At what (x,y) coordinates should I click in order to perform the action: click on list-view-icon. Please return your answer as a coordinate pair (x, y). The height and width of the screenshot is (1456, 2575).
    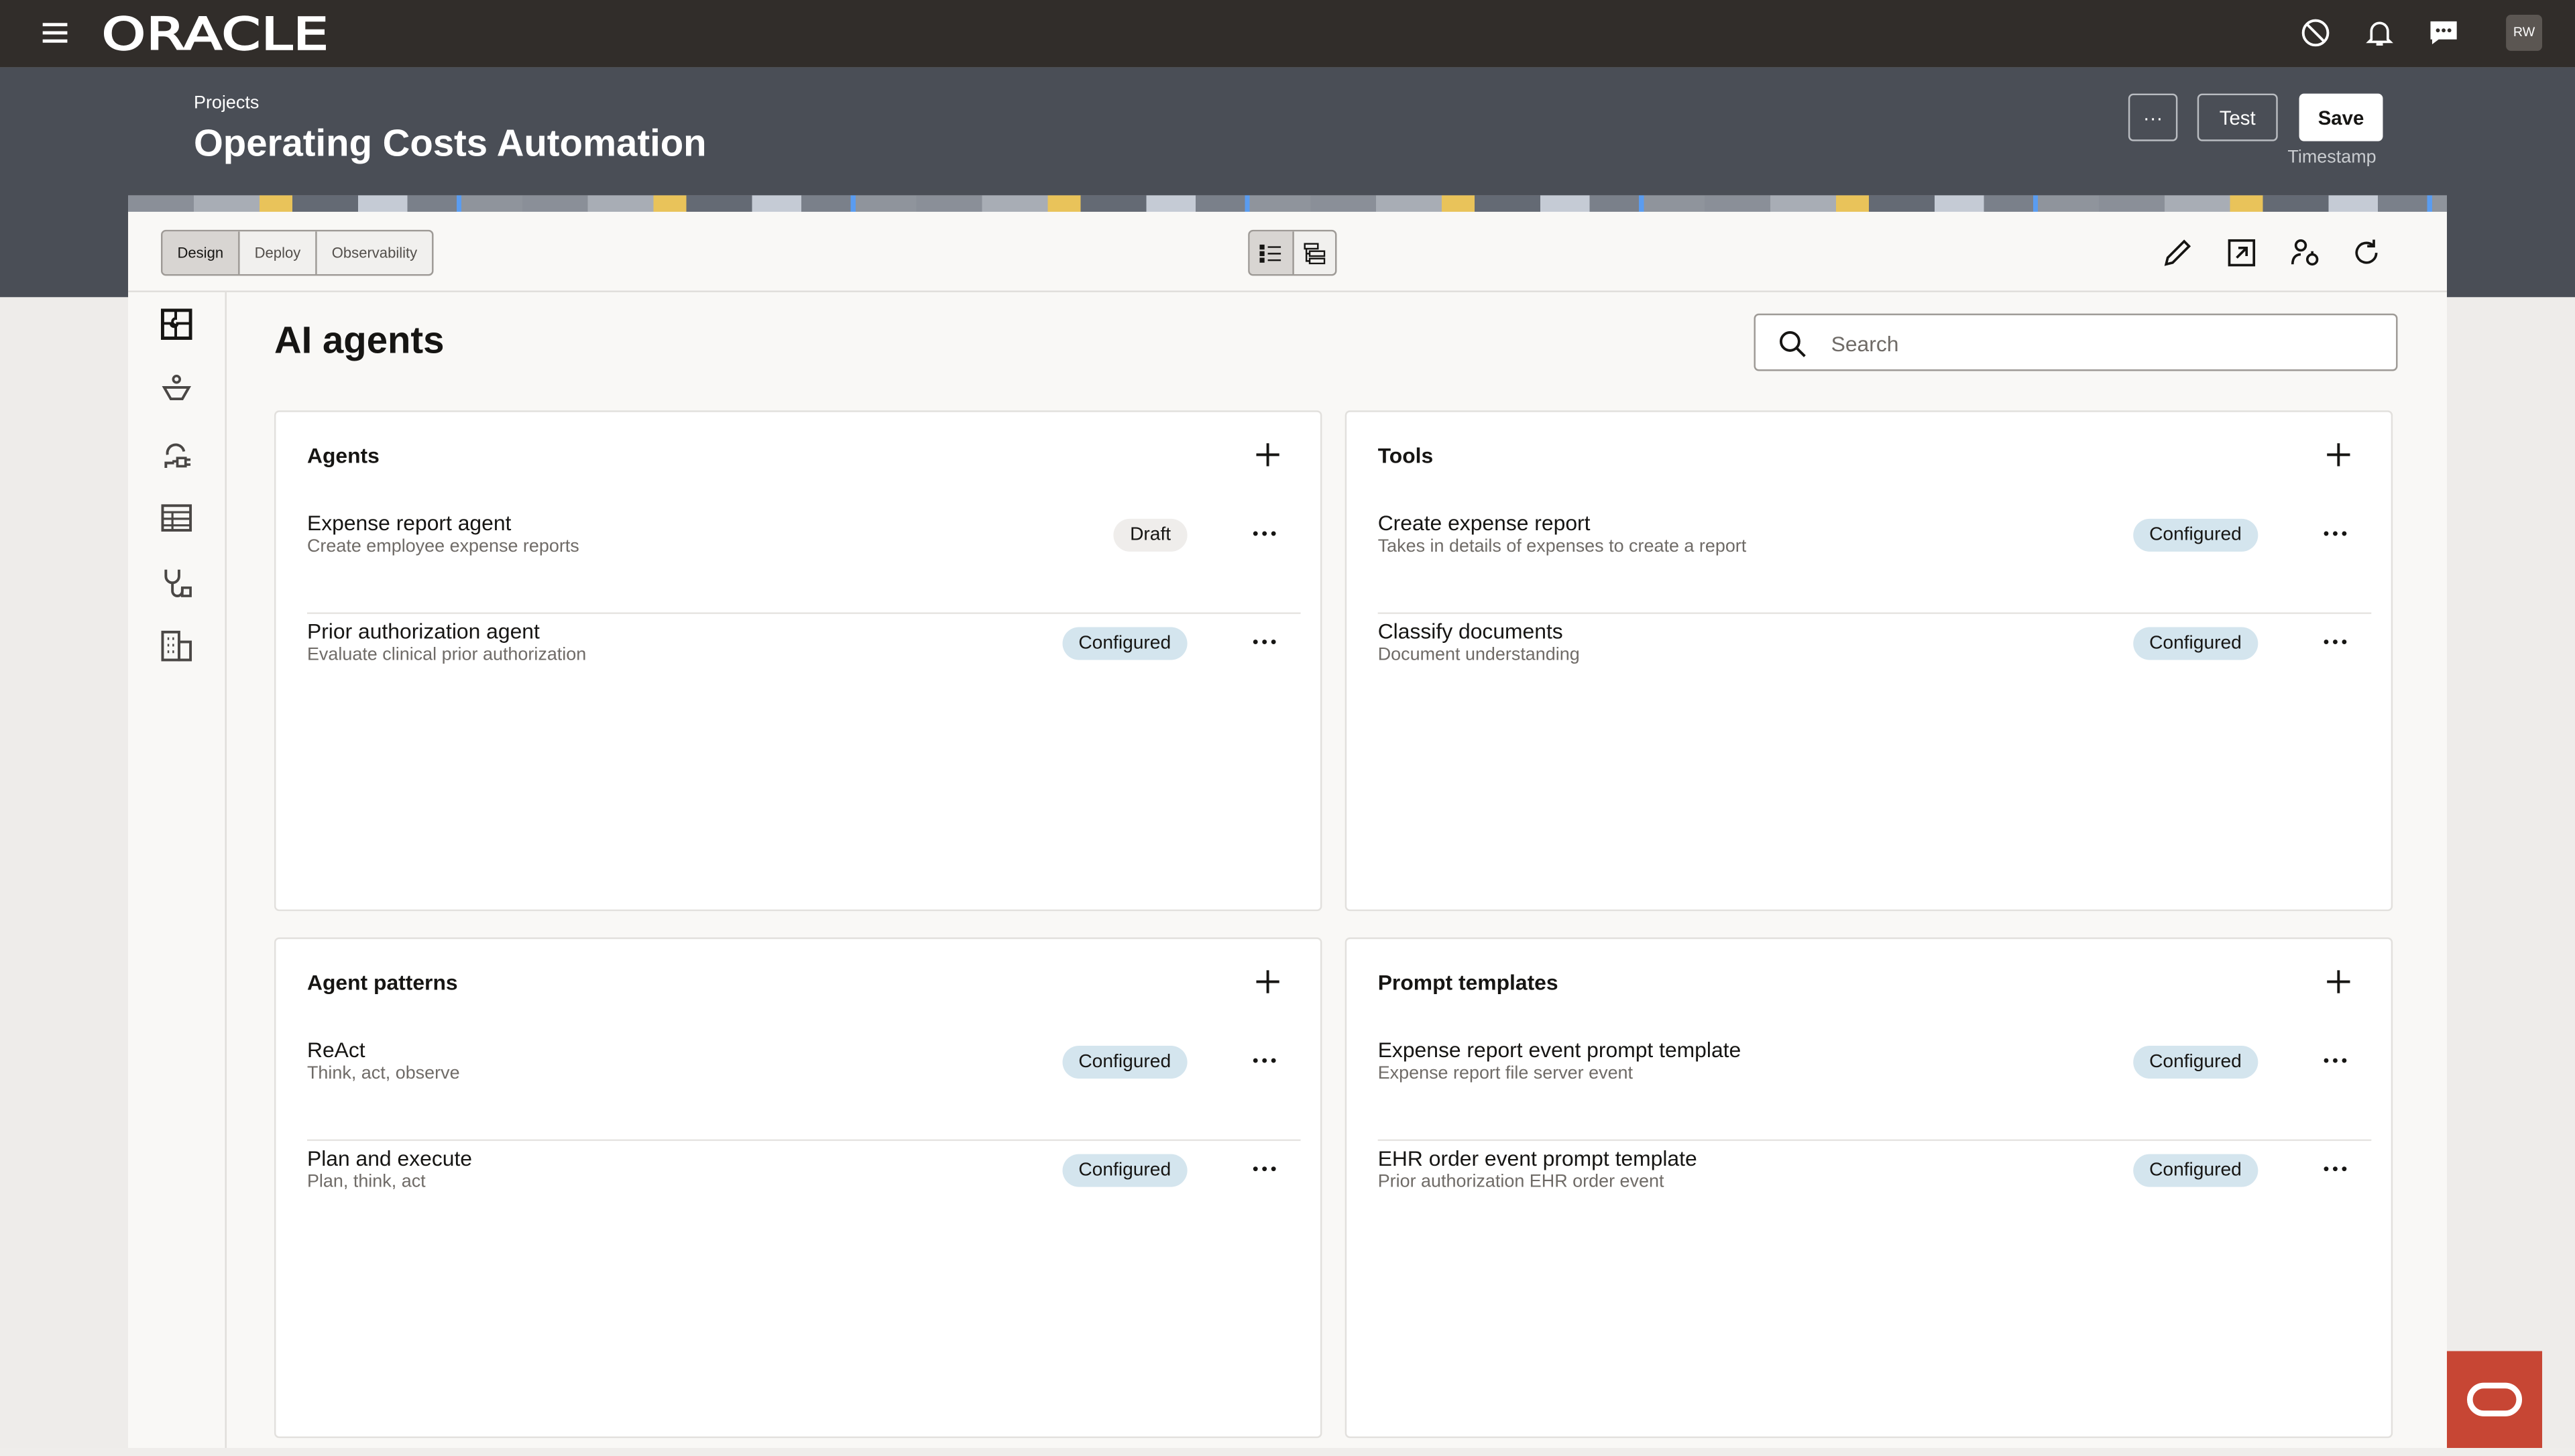
    Looking at the image, I should click on (1271, 252).